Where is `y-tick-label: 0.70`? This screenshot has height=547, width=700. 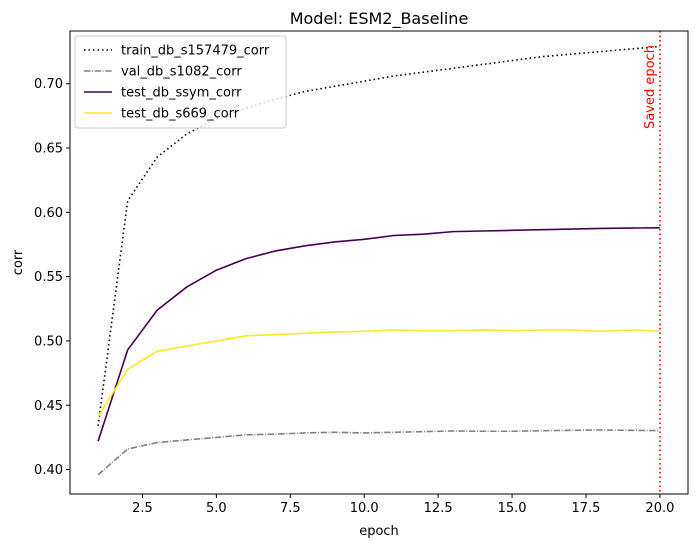
y-tick-label: 0.70 is located at coordinates (48, 84).